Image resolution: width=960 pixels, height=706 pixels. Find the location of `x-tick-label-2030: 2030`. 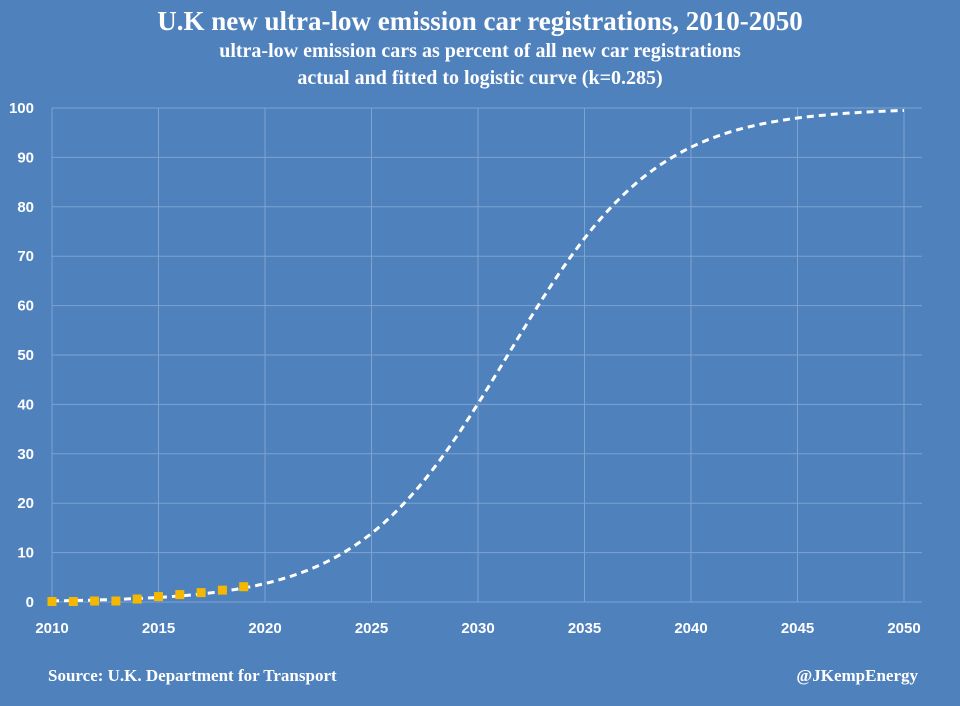

x-tick-label-2030: 2030 is located at coordinates (477, 628).